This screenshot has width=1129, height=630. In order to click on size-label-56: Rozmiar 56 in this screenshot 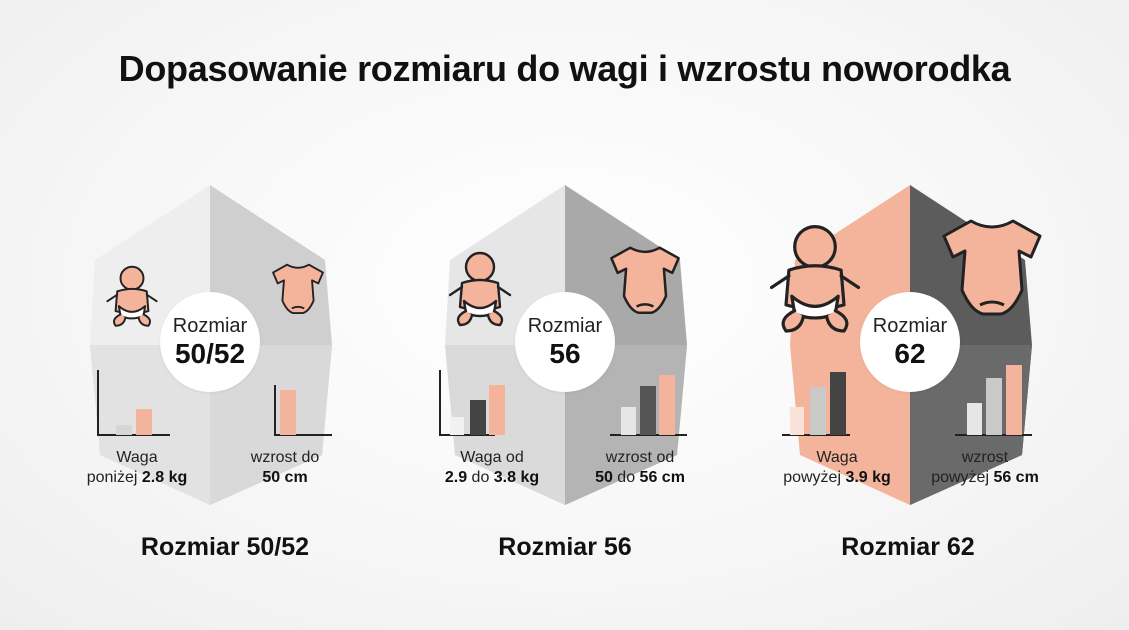, I will do `click(565, 547)`.